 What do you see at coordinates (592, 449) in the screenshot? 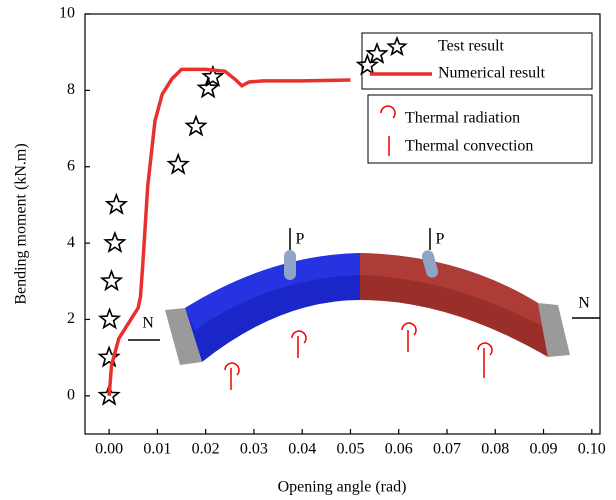
I see `x-tick-label: 0.10` at bounding box center [592, 449].